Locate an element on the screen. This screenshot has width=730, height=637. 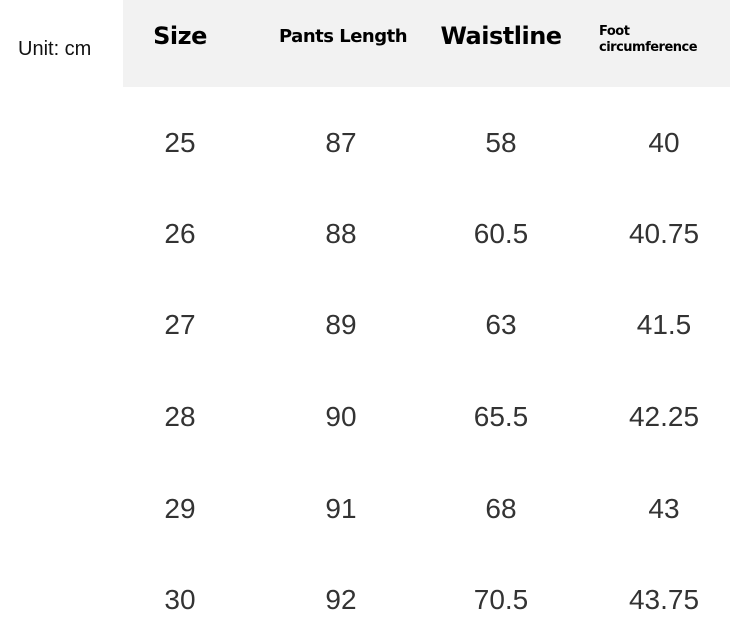
table-cell: 92 is located at coordinates (341, 599).